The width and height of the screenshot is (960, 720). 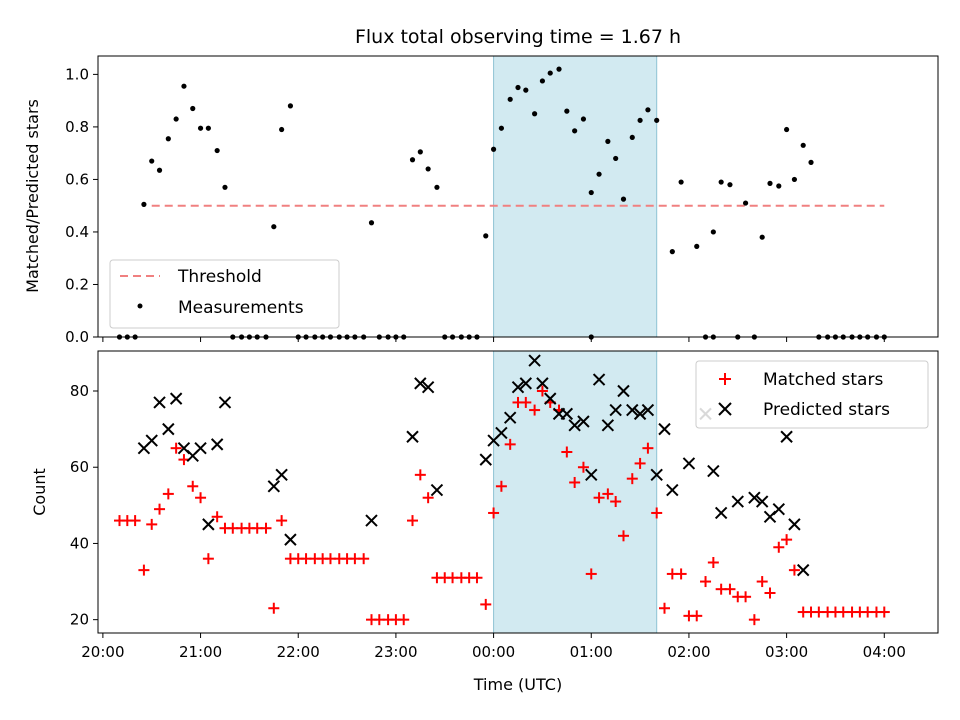 I want to click on bottom-legend: Matched stars Predicted stars, so click(x=812, y=394).